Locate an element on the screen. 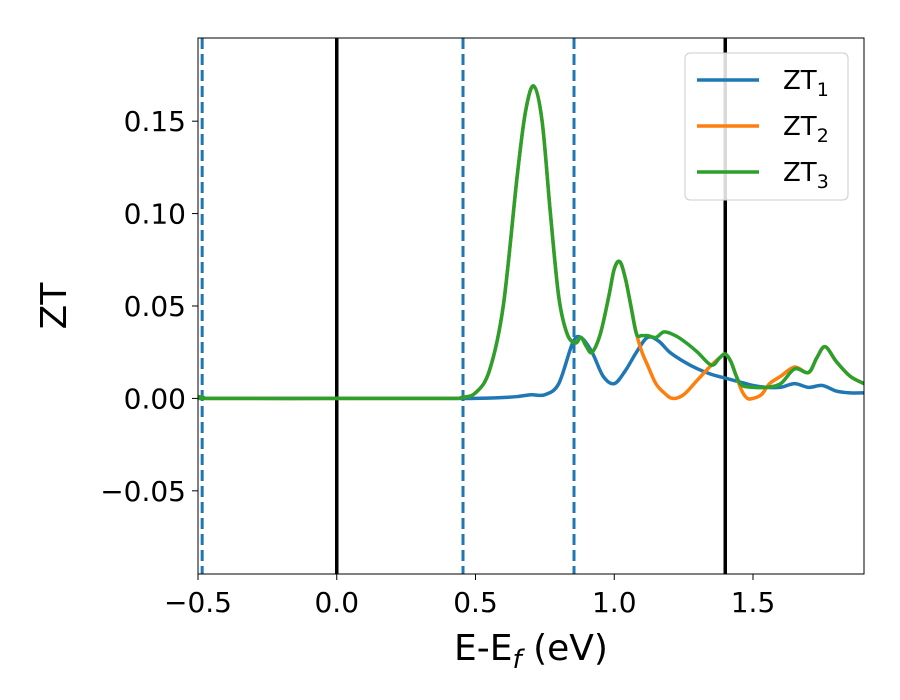 This screenshot has width=900, height=700. x-axis-title-main: E-E is located at coordinates (483, 648).